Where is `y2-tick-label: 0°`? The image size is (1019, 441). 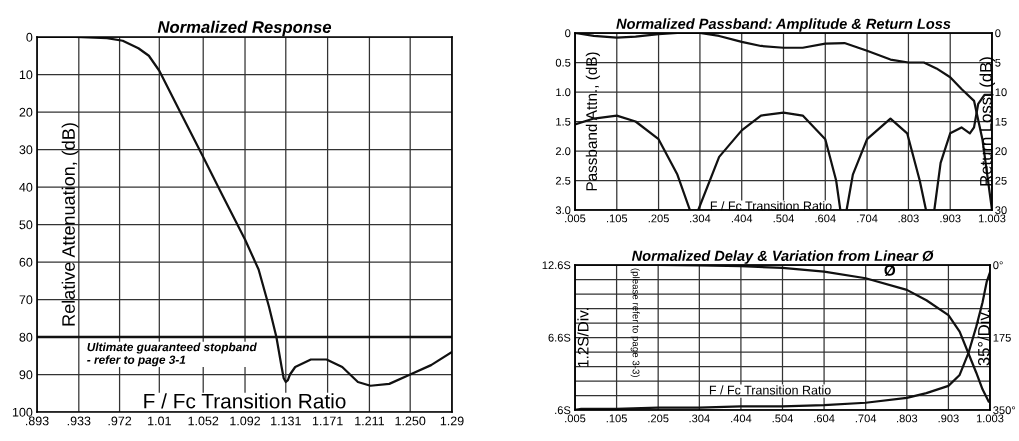
y2-tick-label: 0° is located at coordinates (998, 265).